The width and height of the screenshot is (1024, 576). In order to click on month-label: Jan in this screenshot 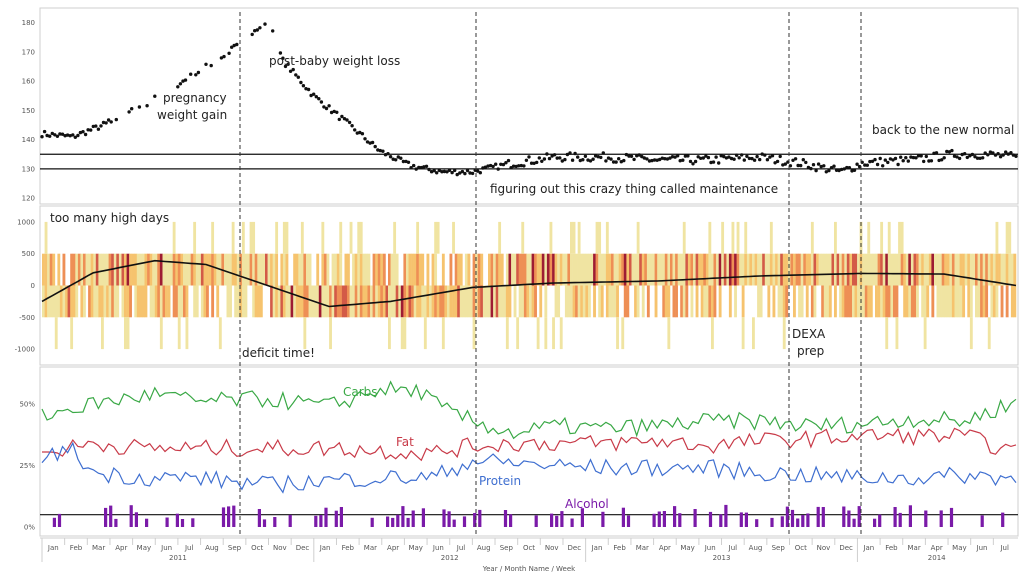, I will do `click(597, 548)`.